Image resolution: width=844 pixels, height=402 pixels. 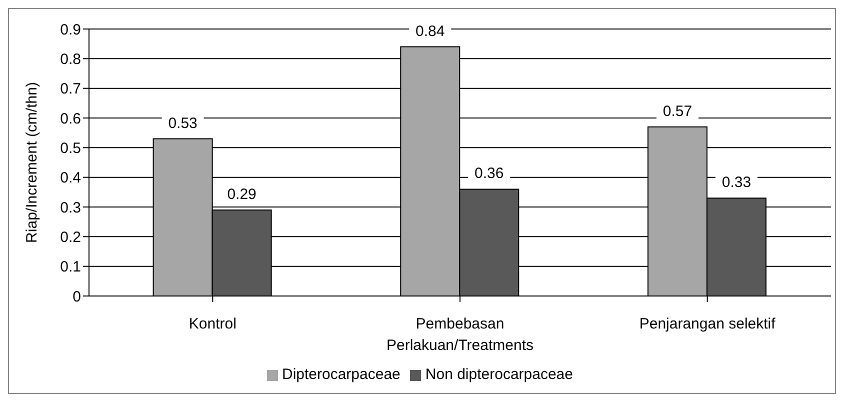 I want to click on data-label: 0.29, so click(x=241, y=194).